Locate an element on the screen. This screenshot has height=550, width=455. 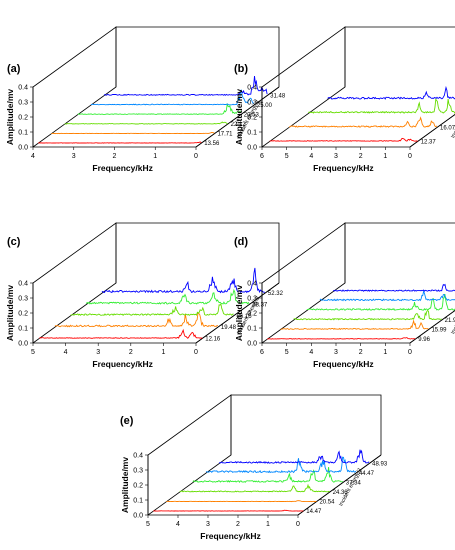
panel-label: (b) is located at coordinates (241, 69).